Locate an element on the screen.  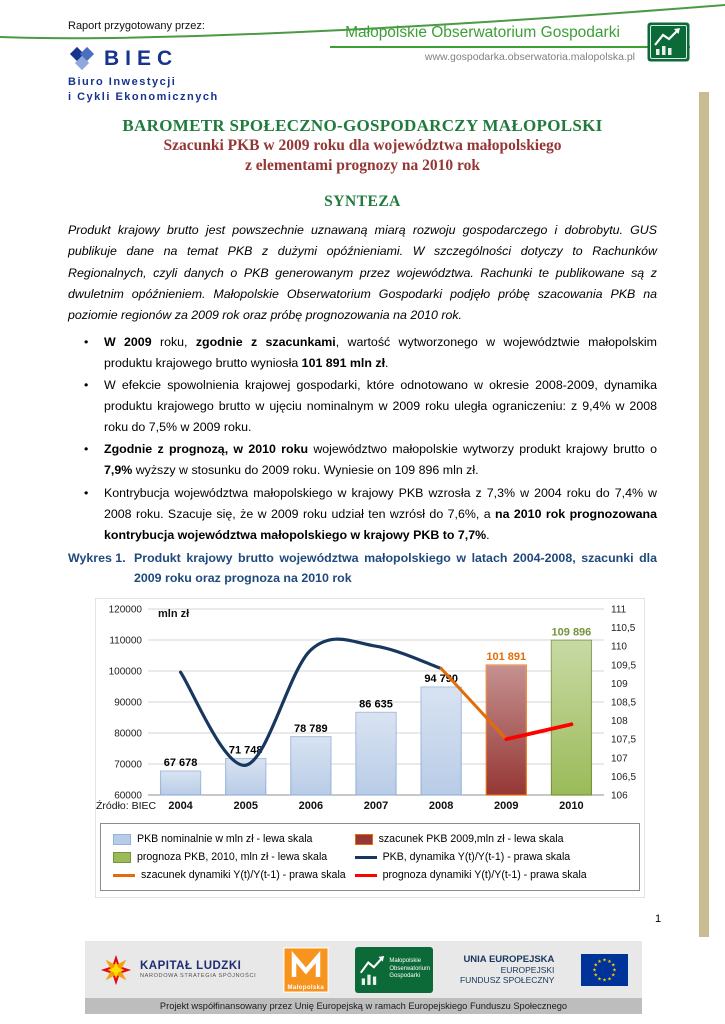
svg-text: Źródło: BIEC is located at coordinates (126, 805).